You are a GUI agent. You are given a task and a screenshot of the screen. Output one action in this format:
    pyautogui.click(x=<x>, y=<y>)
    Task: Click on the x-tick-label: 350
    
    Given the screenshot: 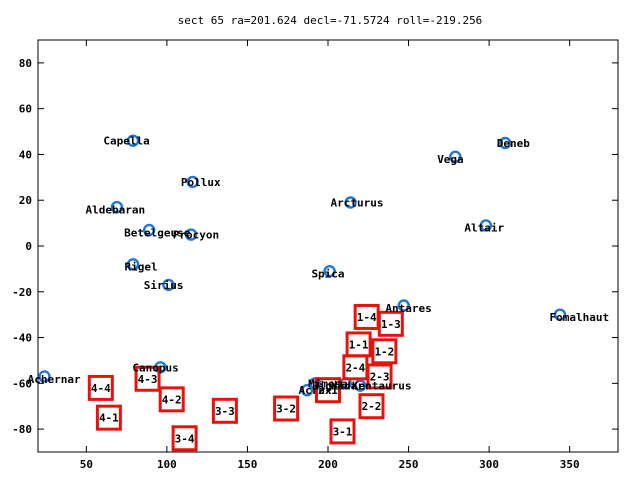 What is the action you would take?
    pyautogui.click(x=570, y=464)
    